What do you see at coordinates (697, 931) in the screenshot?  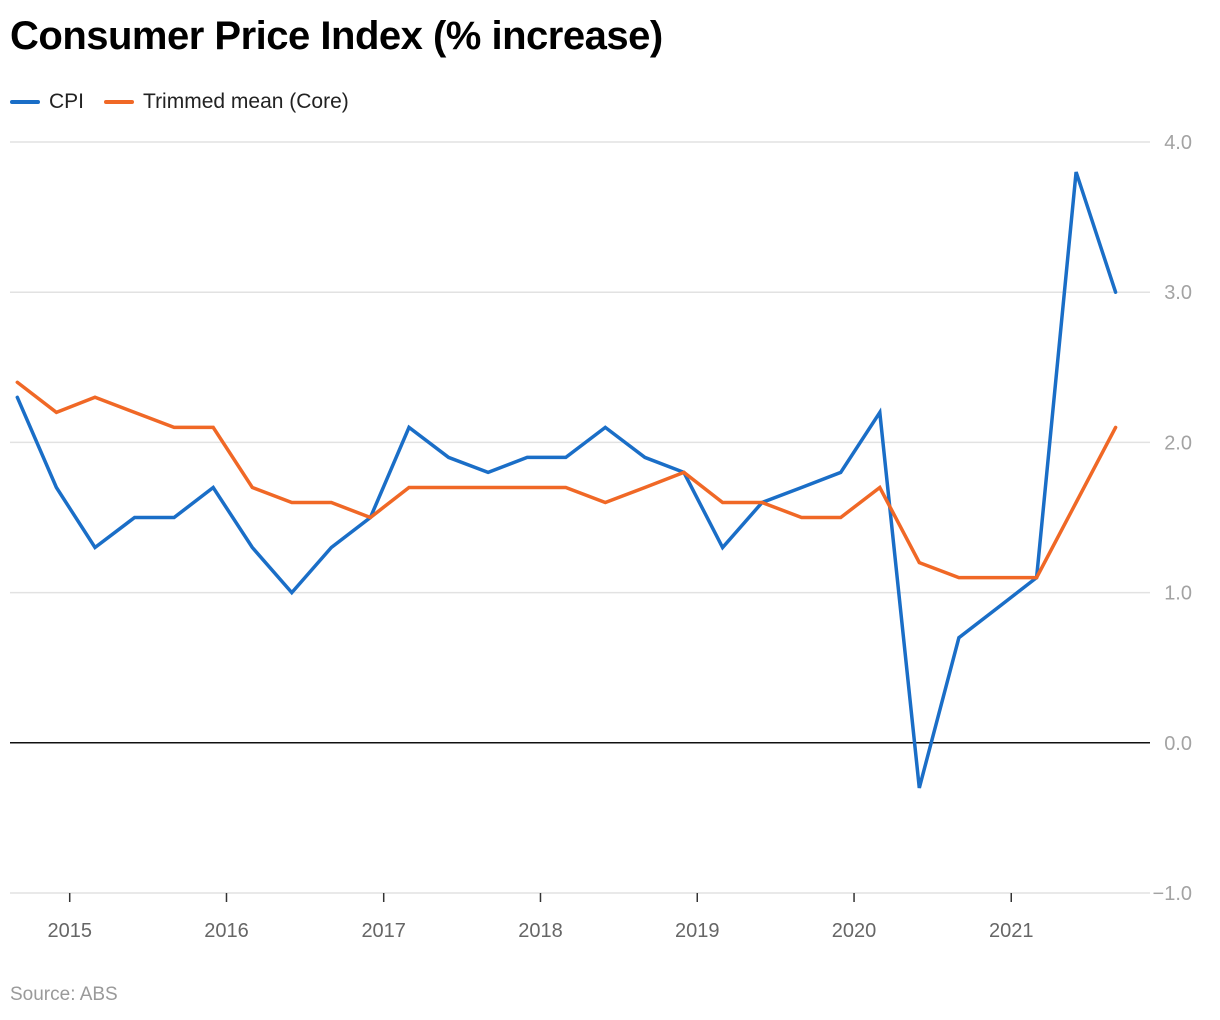 I see `x-tick-label: 2019` at bounding box center [697, 931].